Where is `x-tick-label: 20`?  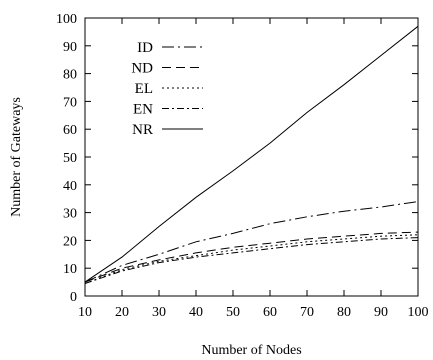 x-tick-label: 20 is located at coordinates (122, 312).